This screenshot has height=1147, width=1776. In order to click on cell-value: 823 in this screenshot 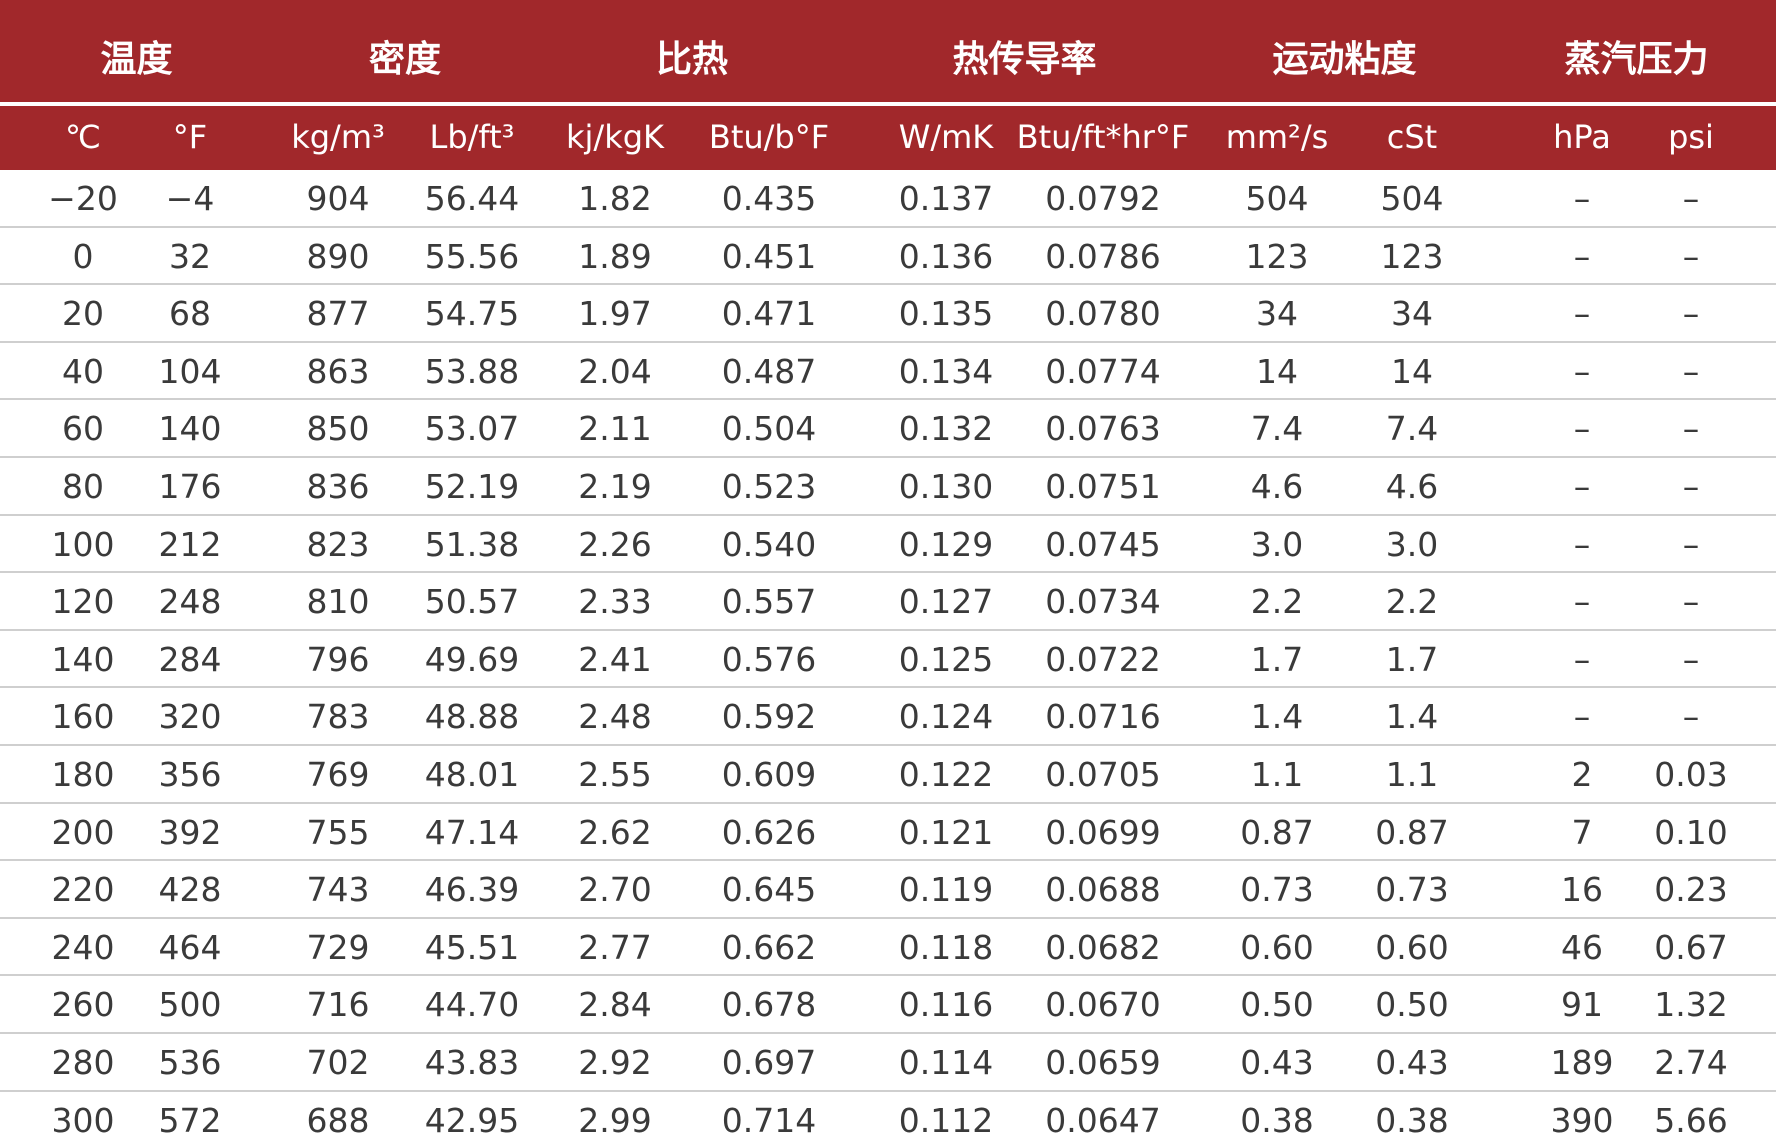, I will do `click(338, 544)`.